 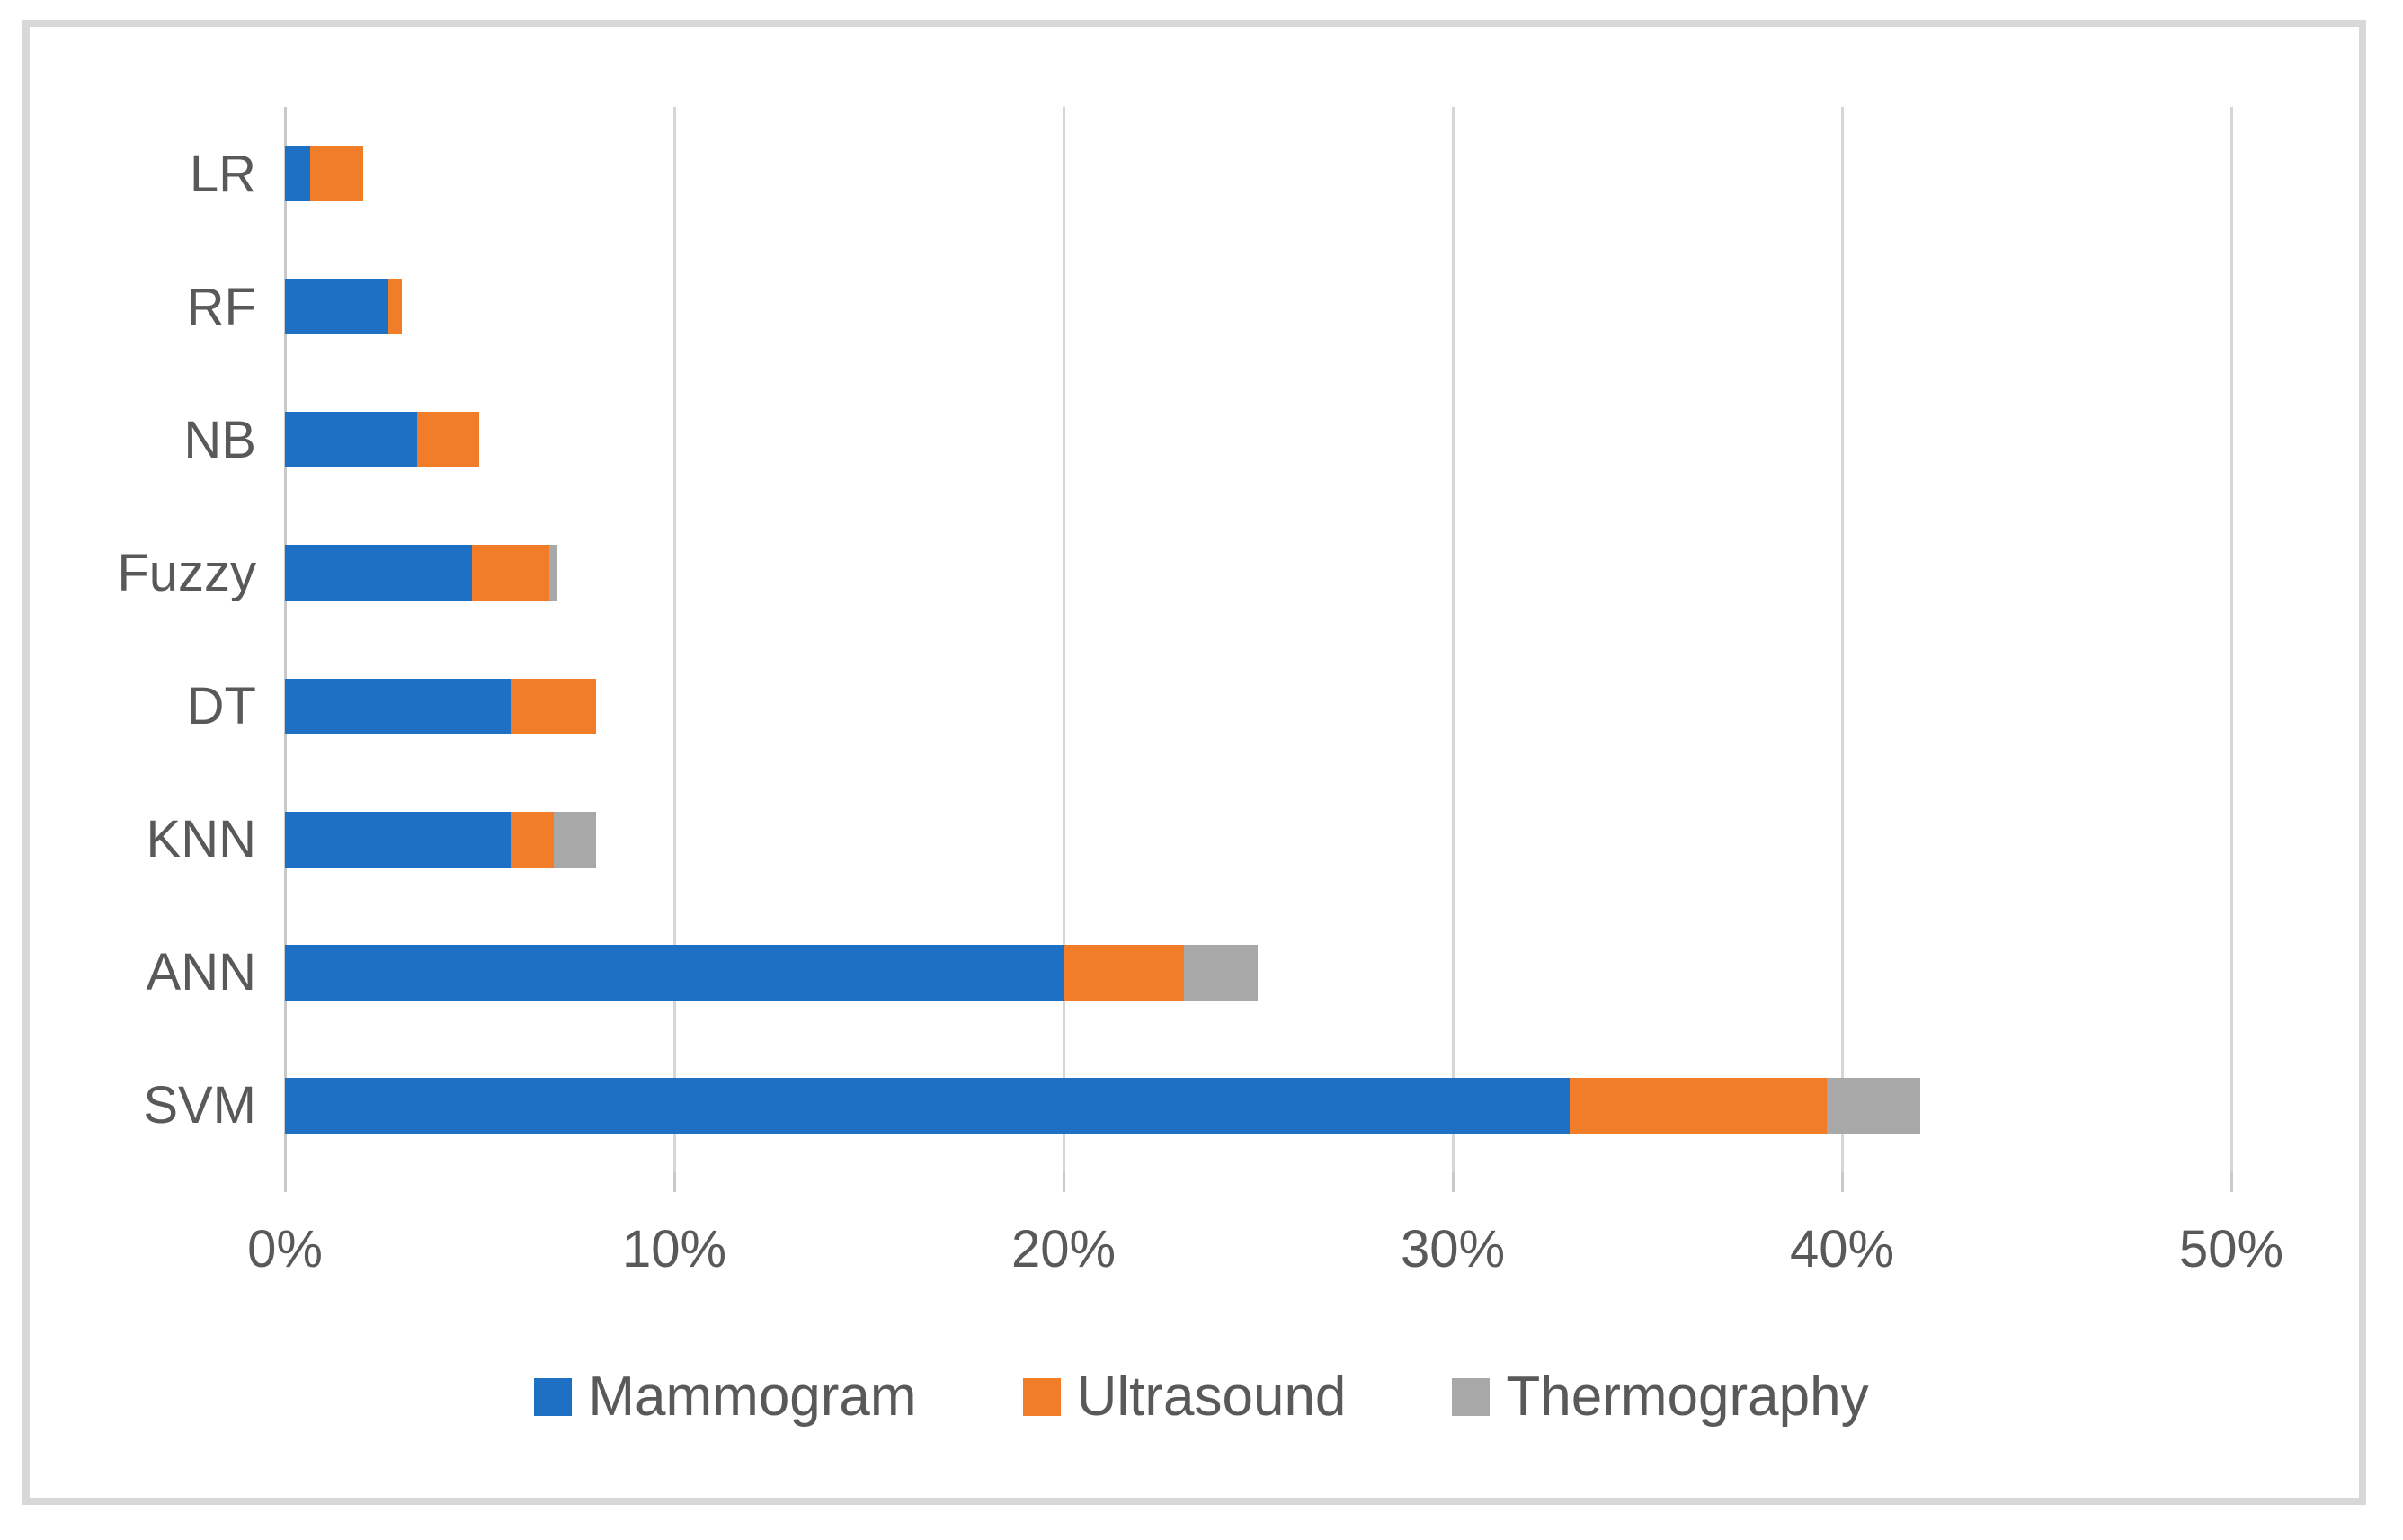 What do you see at coordinates (1063, 1249) in the screenshot?
I see `x-axis-tick-label: 20%` at bounding box center [1063, 1249].